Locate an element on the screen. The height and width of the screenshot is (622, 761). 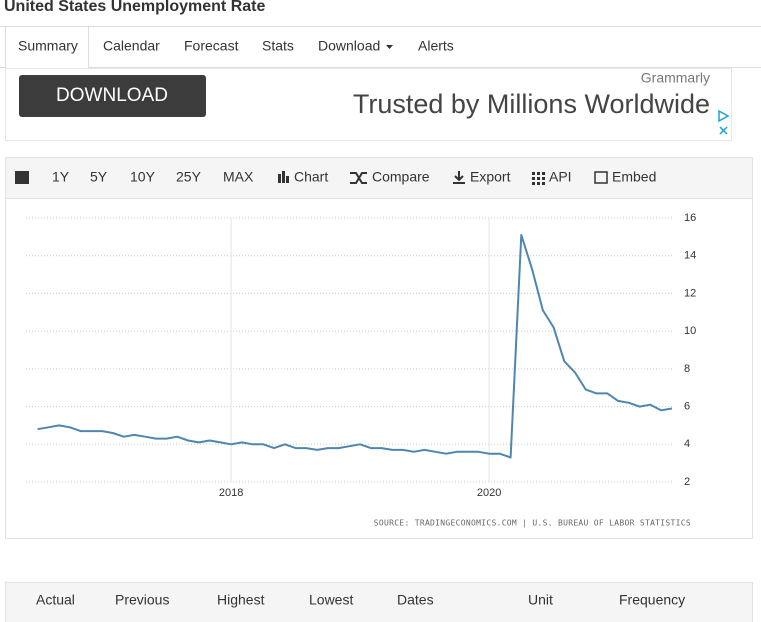
toolbar-button: Export is located at coordinates (490, 177).